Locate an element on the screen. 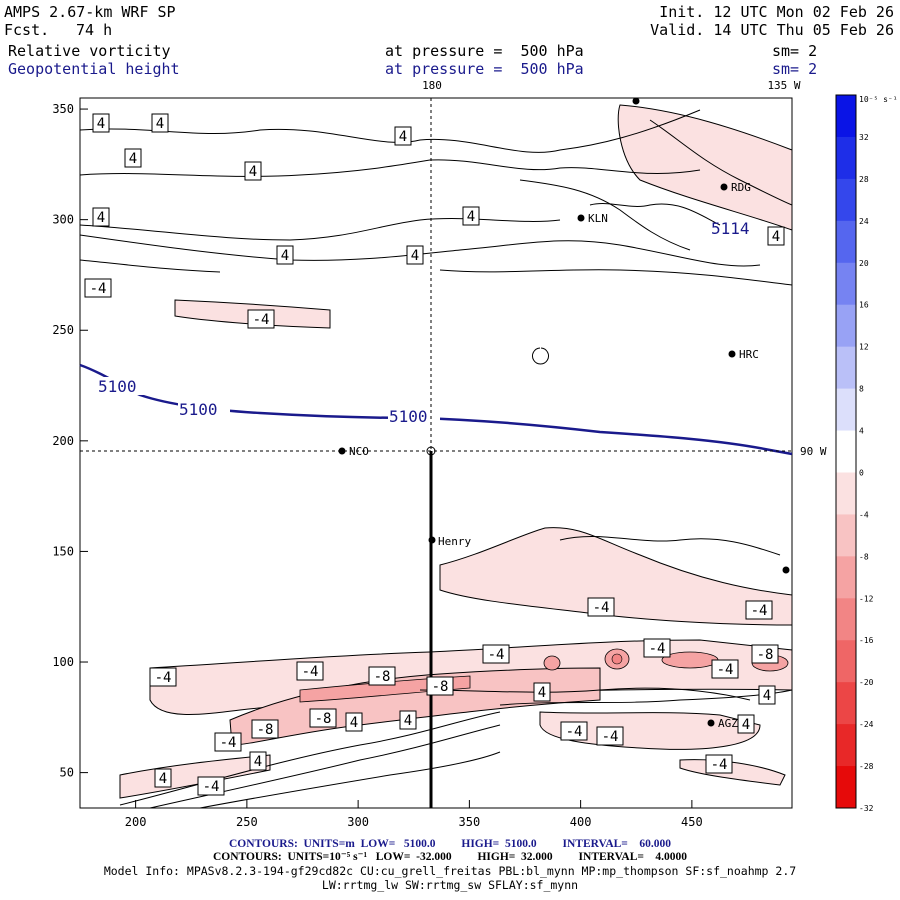 The height and width of the screenshot is (900, 900). init-time: Init. 12 UTC Mon 02 Feb 26 is located at coordinates (776, 12).